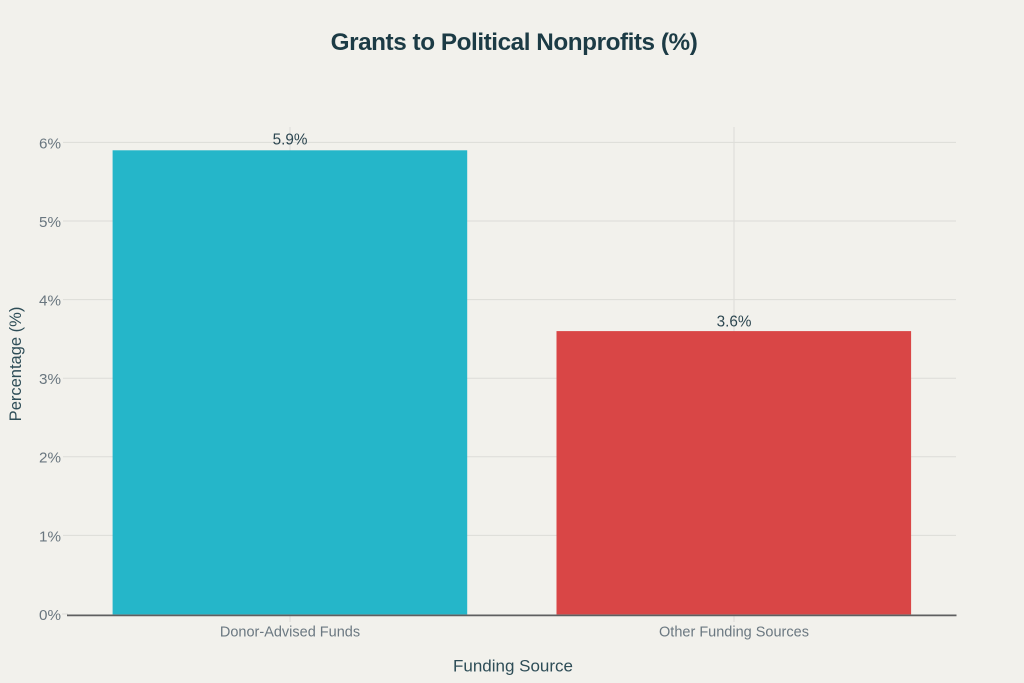 The height and width of the screenshot is (683, 1024). What do you see at coordinates (514, 42) in the screenshot?
I see `svg-text:Grants to Political Nonprofits: Grants to Political Nonprofits (%)` at bounding box center [514, 42].